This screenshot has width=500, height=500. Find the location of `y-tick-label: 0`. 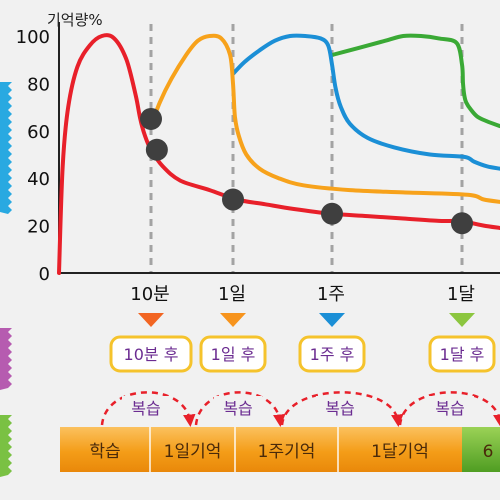

y-tick-label: 0 is located at coordinates (44, 274).